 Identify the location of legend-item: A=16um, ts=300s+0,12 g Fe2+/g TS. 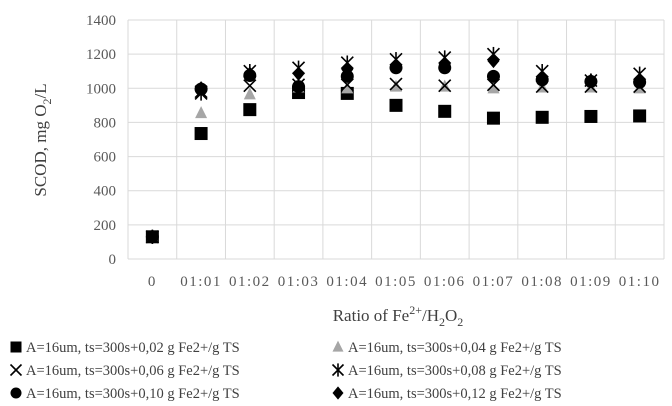
(447, 394).